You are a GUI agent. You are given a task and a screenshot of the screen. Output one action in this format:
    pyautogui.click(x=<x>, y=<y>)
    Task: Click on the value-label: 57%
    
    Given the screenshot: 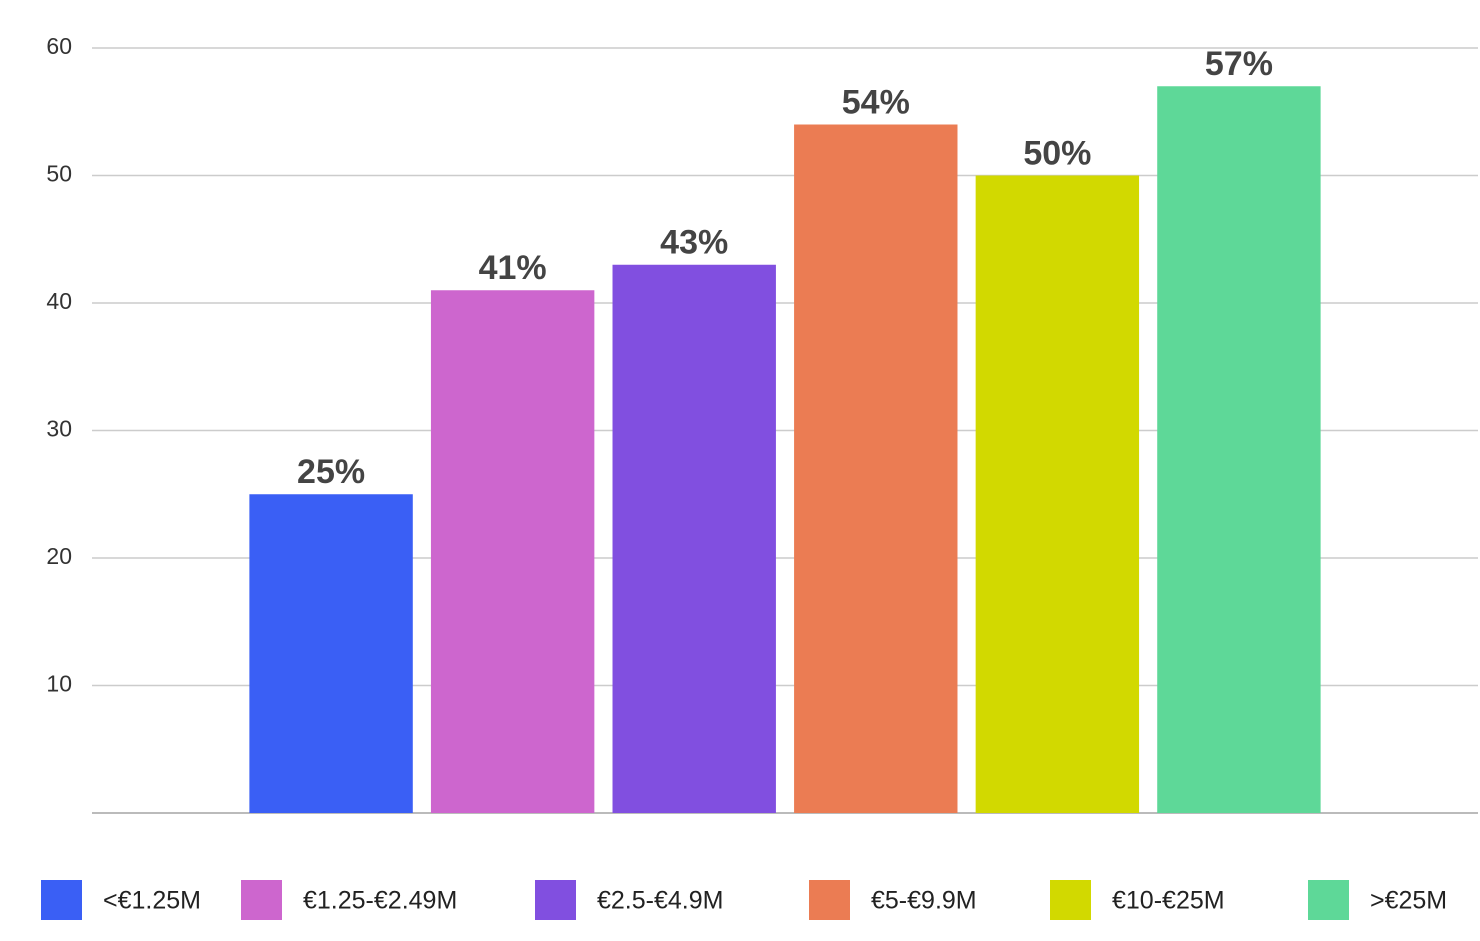 What is the action you would take?
    pyautogui.click(x=1239, y=64)
    